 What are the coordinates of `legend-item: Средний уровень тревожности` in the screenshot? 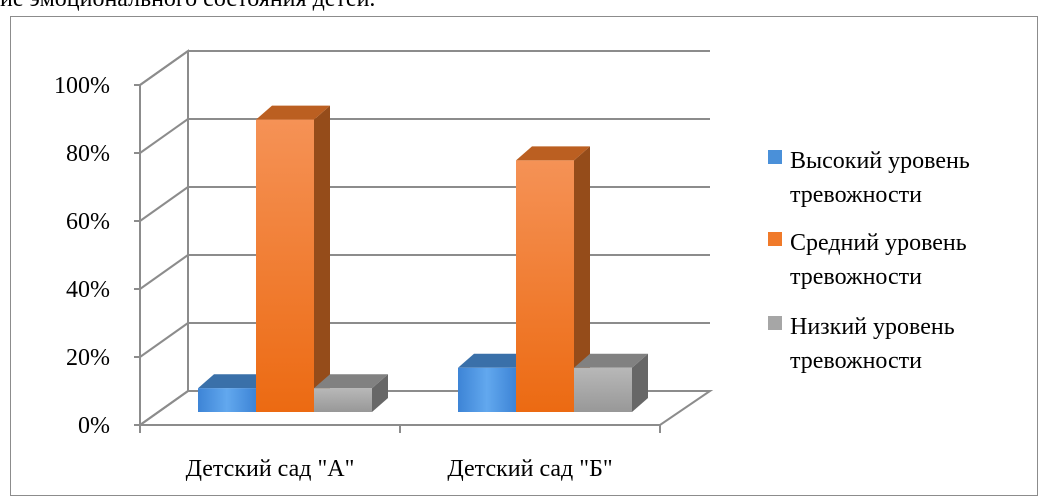 It's located at (867, 260).